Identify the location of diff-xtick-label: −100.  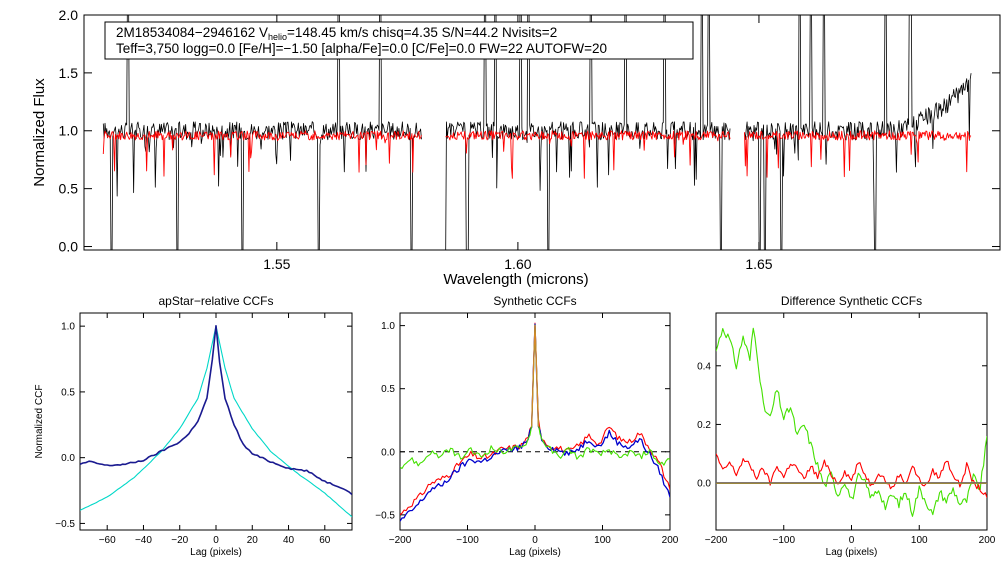
(783, 540).